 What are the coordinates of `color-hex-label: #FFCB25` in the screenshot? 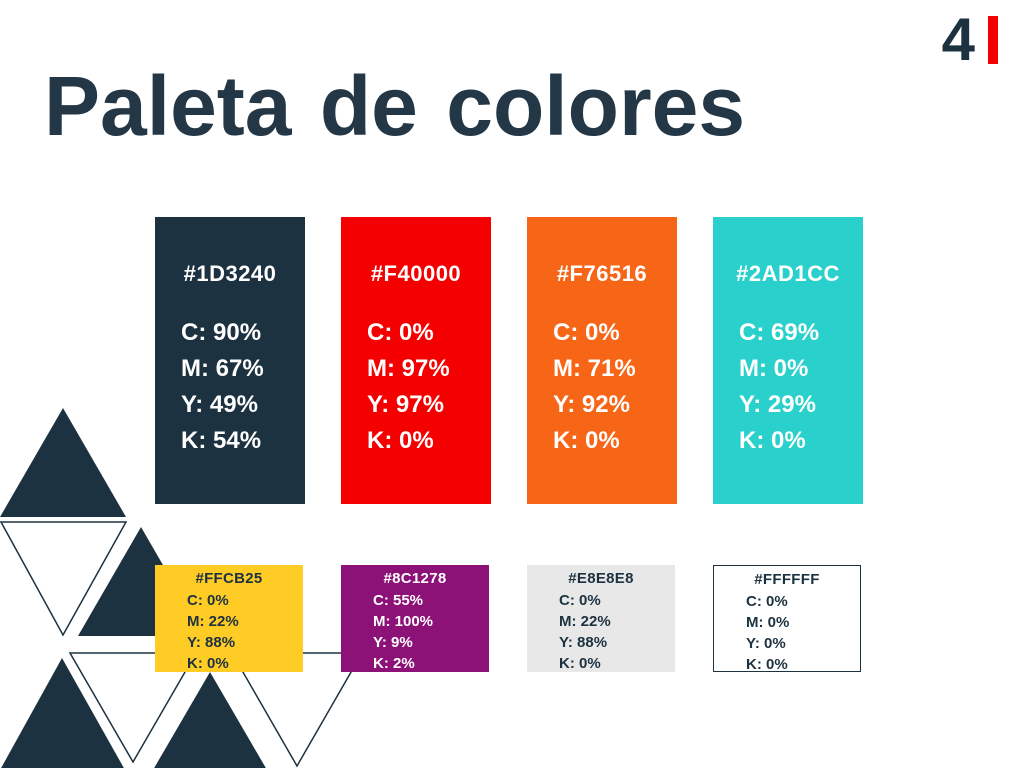 It's located at (229, 578).